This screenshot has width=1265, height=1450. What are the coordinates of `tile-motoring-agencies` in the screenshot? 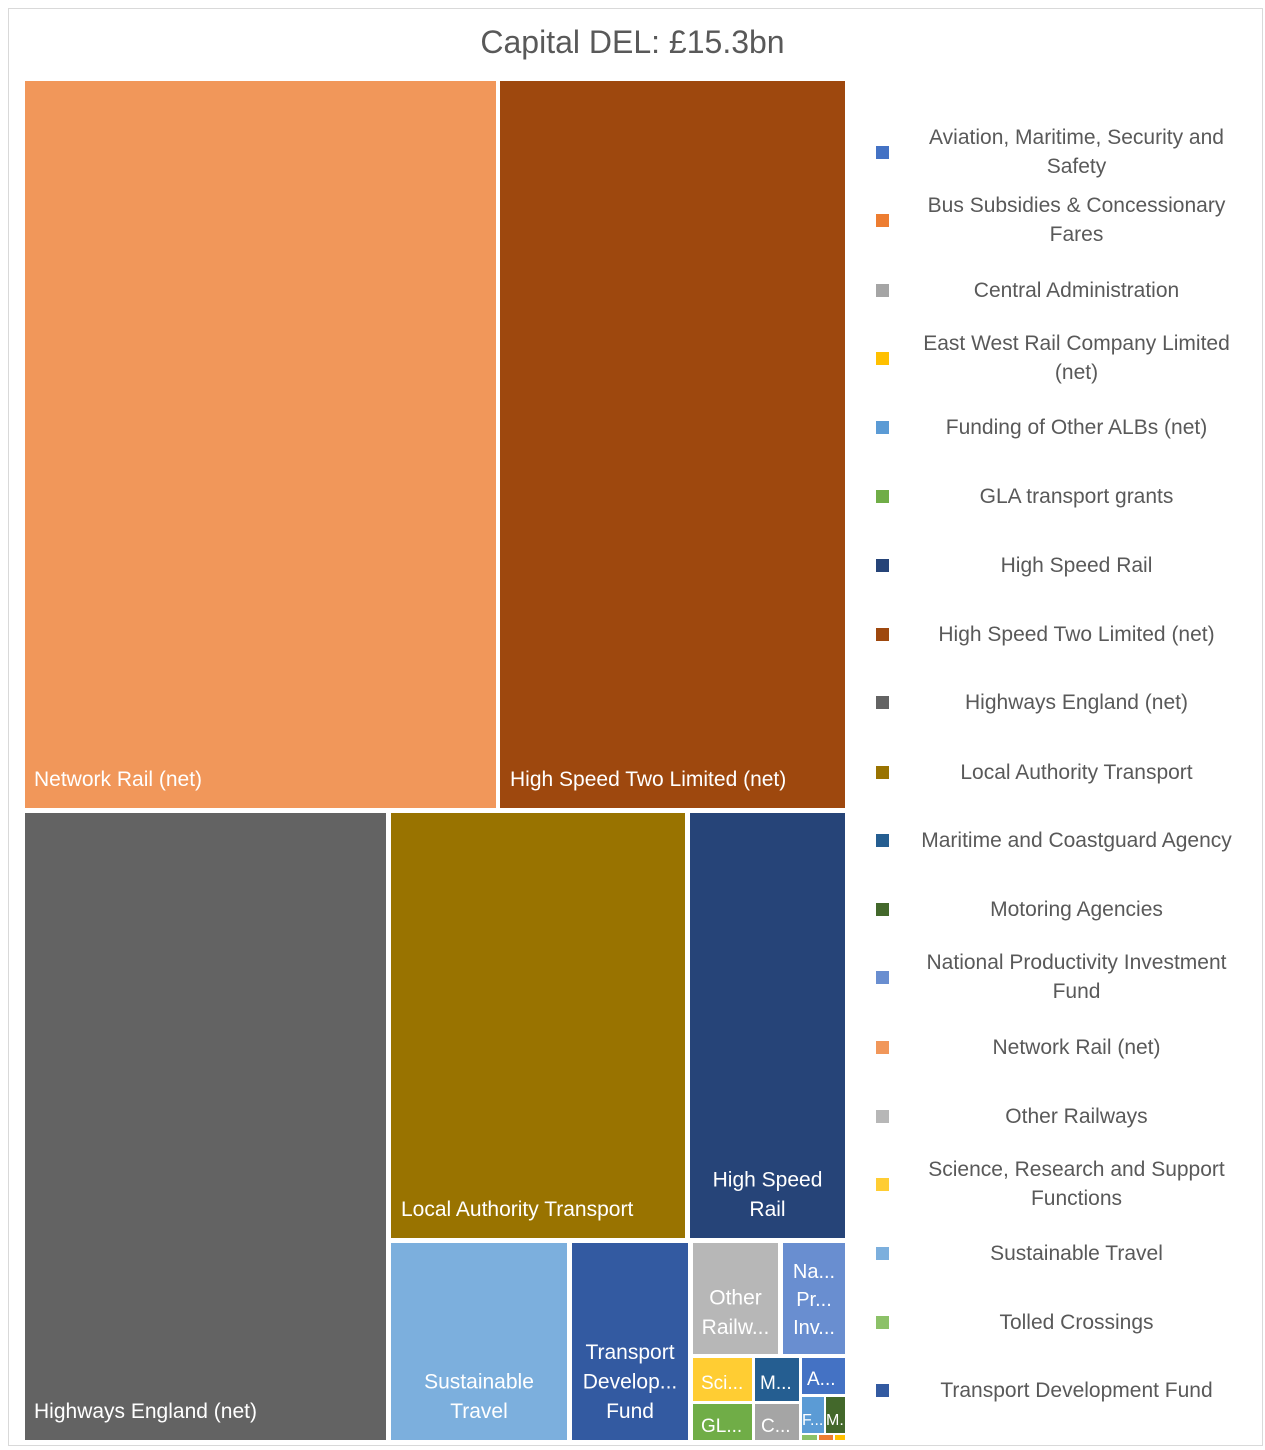 It's located at (835, 1415).